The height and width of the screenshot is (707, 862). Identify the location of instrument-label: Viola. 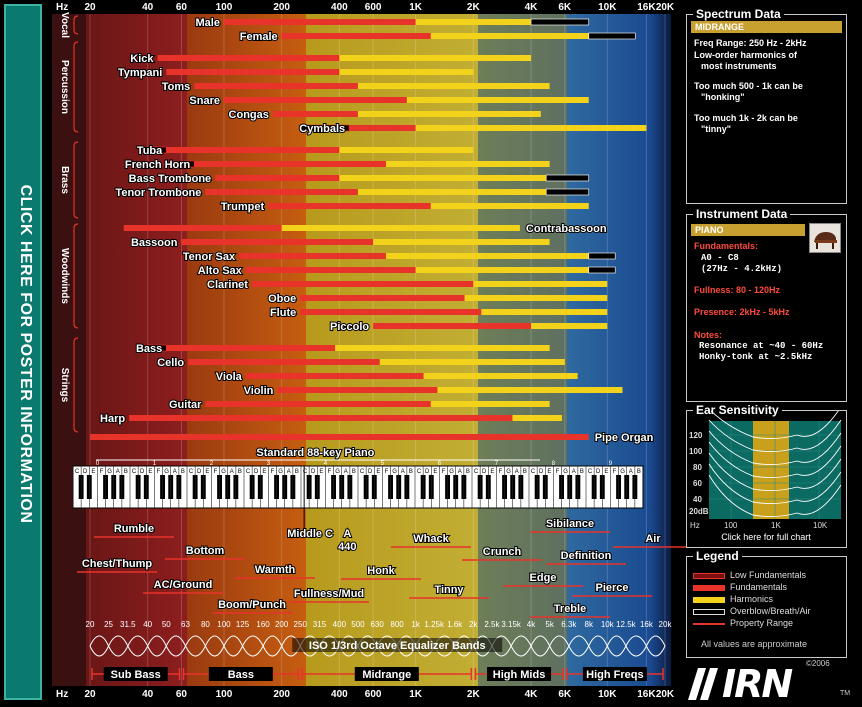
(229, 377).